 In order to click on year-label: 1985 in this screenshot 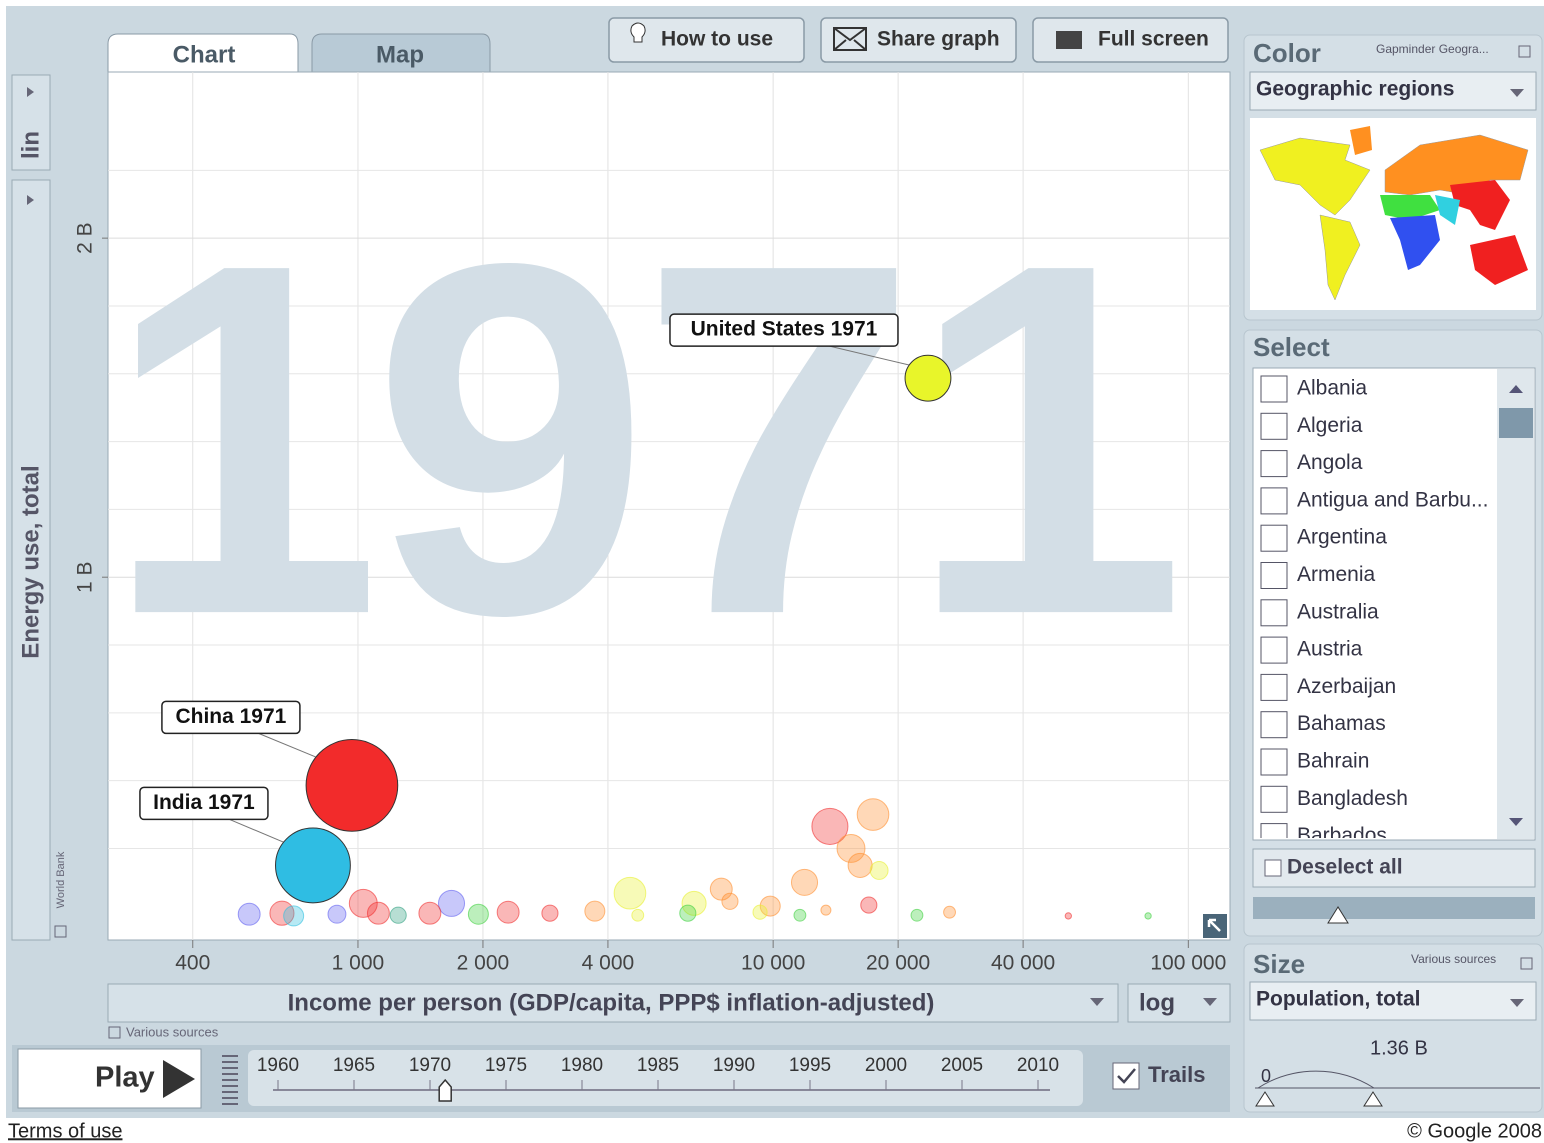, I will do `click(658, 1065)`.